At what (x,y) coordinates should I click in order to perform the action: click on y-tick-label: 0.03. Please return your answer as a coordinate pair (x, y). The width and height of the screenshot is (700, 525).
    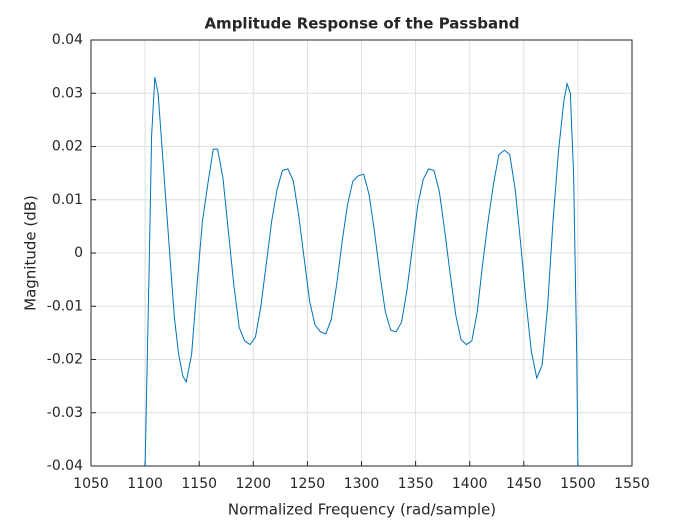
    Looking at the image, I should click on (67, 93).